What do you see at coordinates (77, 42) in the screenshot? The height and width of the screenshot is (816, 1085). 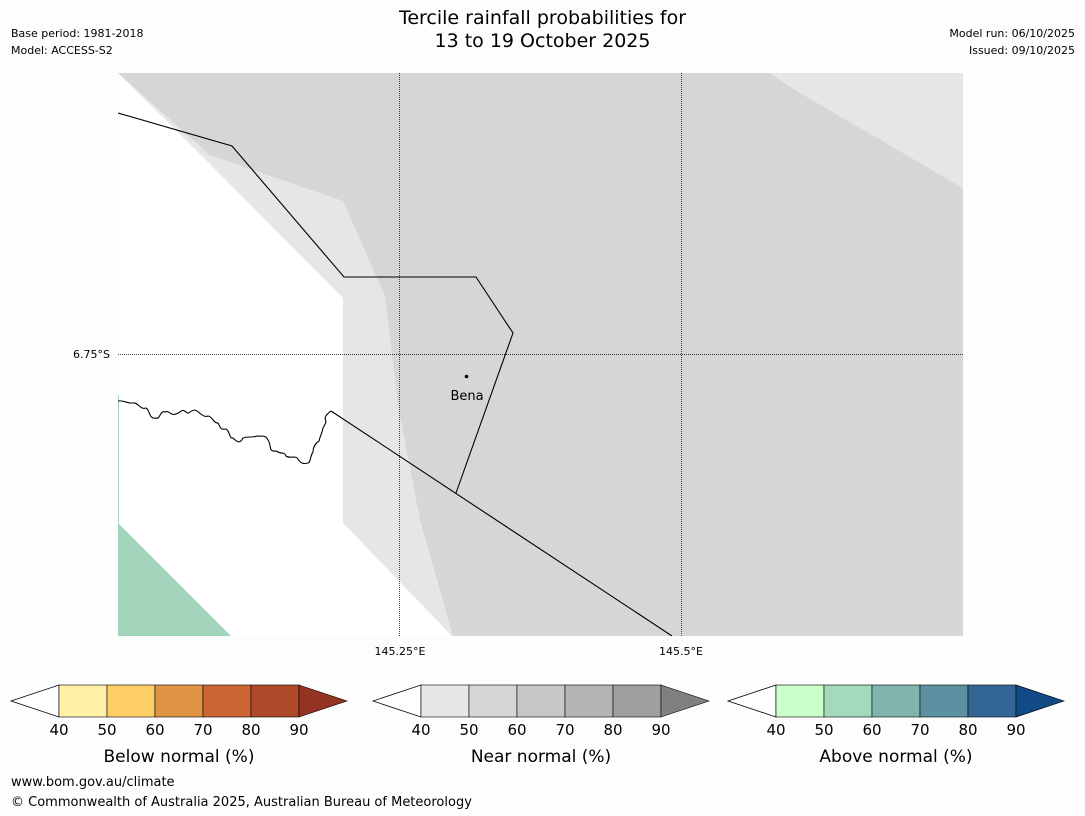 I see `header-left: Base period: 1981-2018 Model: ACCESS-S2` at bounding box center [77, 42].